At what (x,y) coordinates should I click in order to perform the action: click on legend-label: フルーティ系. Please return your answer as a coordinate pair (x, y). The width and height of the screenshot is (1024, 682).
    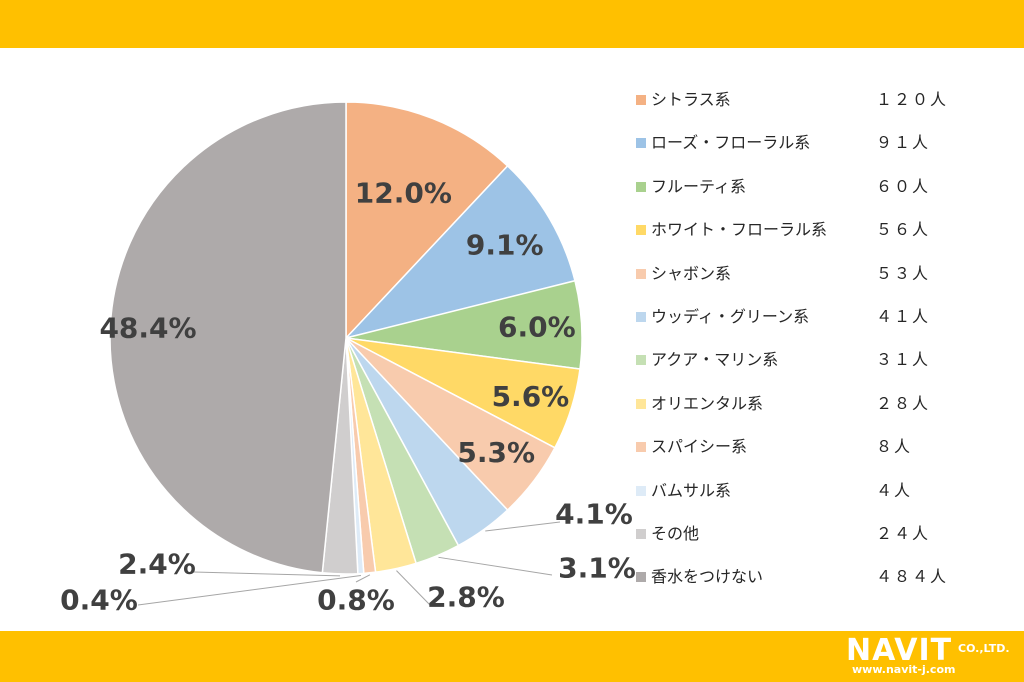
    Looking at the image, I should click on (699, 186).